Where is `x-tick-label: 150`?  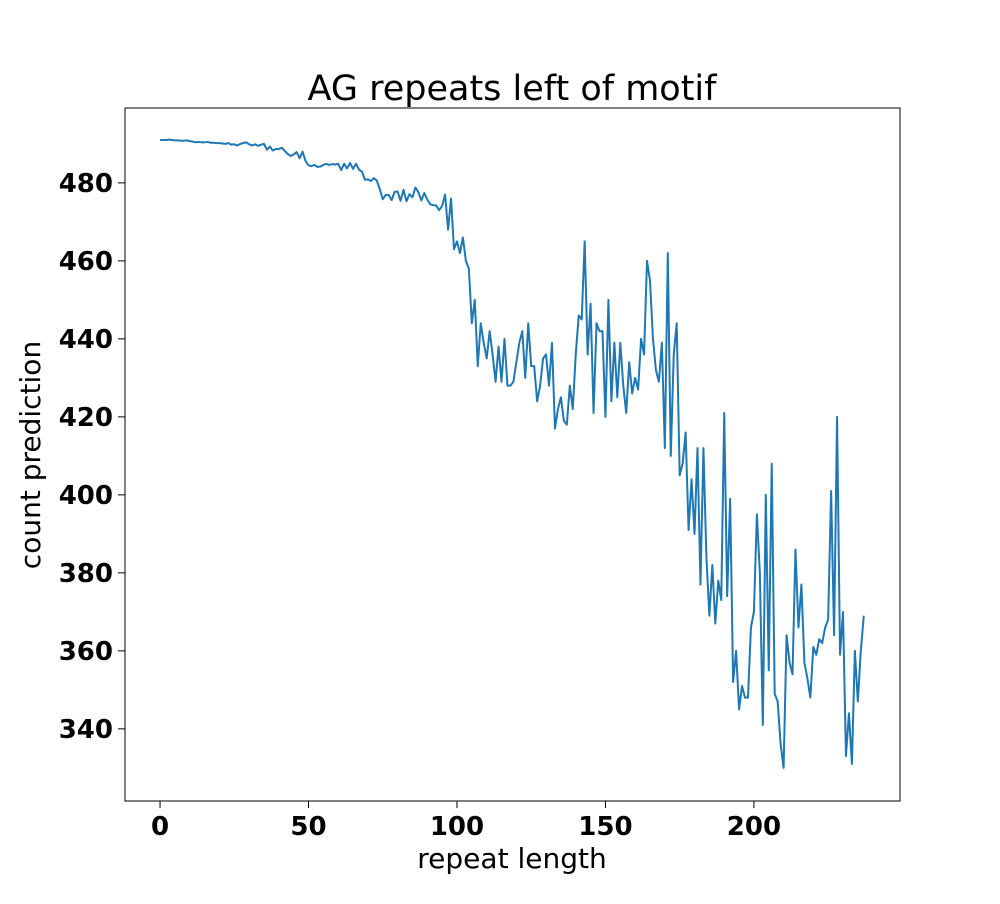 x-tick-label: 150 is located at coordinates (605, 827).